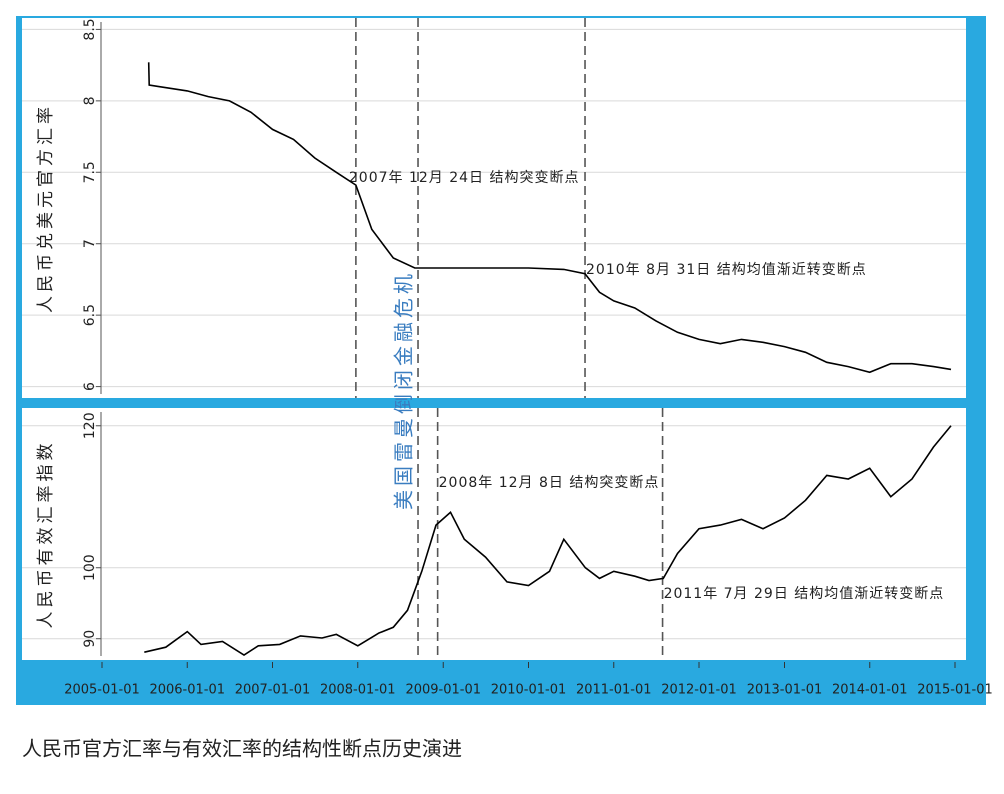  I want to click on x-tick-label: 2008-01-01, so click(358, 690).